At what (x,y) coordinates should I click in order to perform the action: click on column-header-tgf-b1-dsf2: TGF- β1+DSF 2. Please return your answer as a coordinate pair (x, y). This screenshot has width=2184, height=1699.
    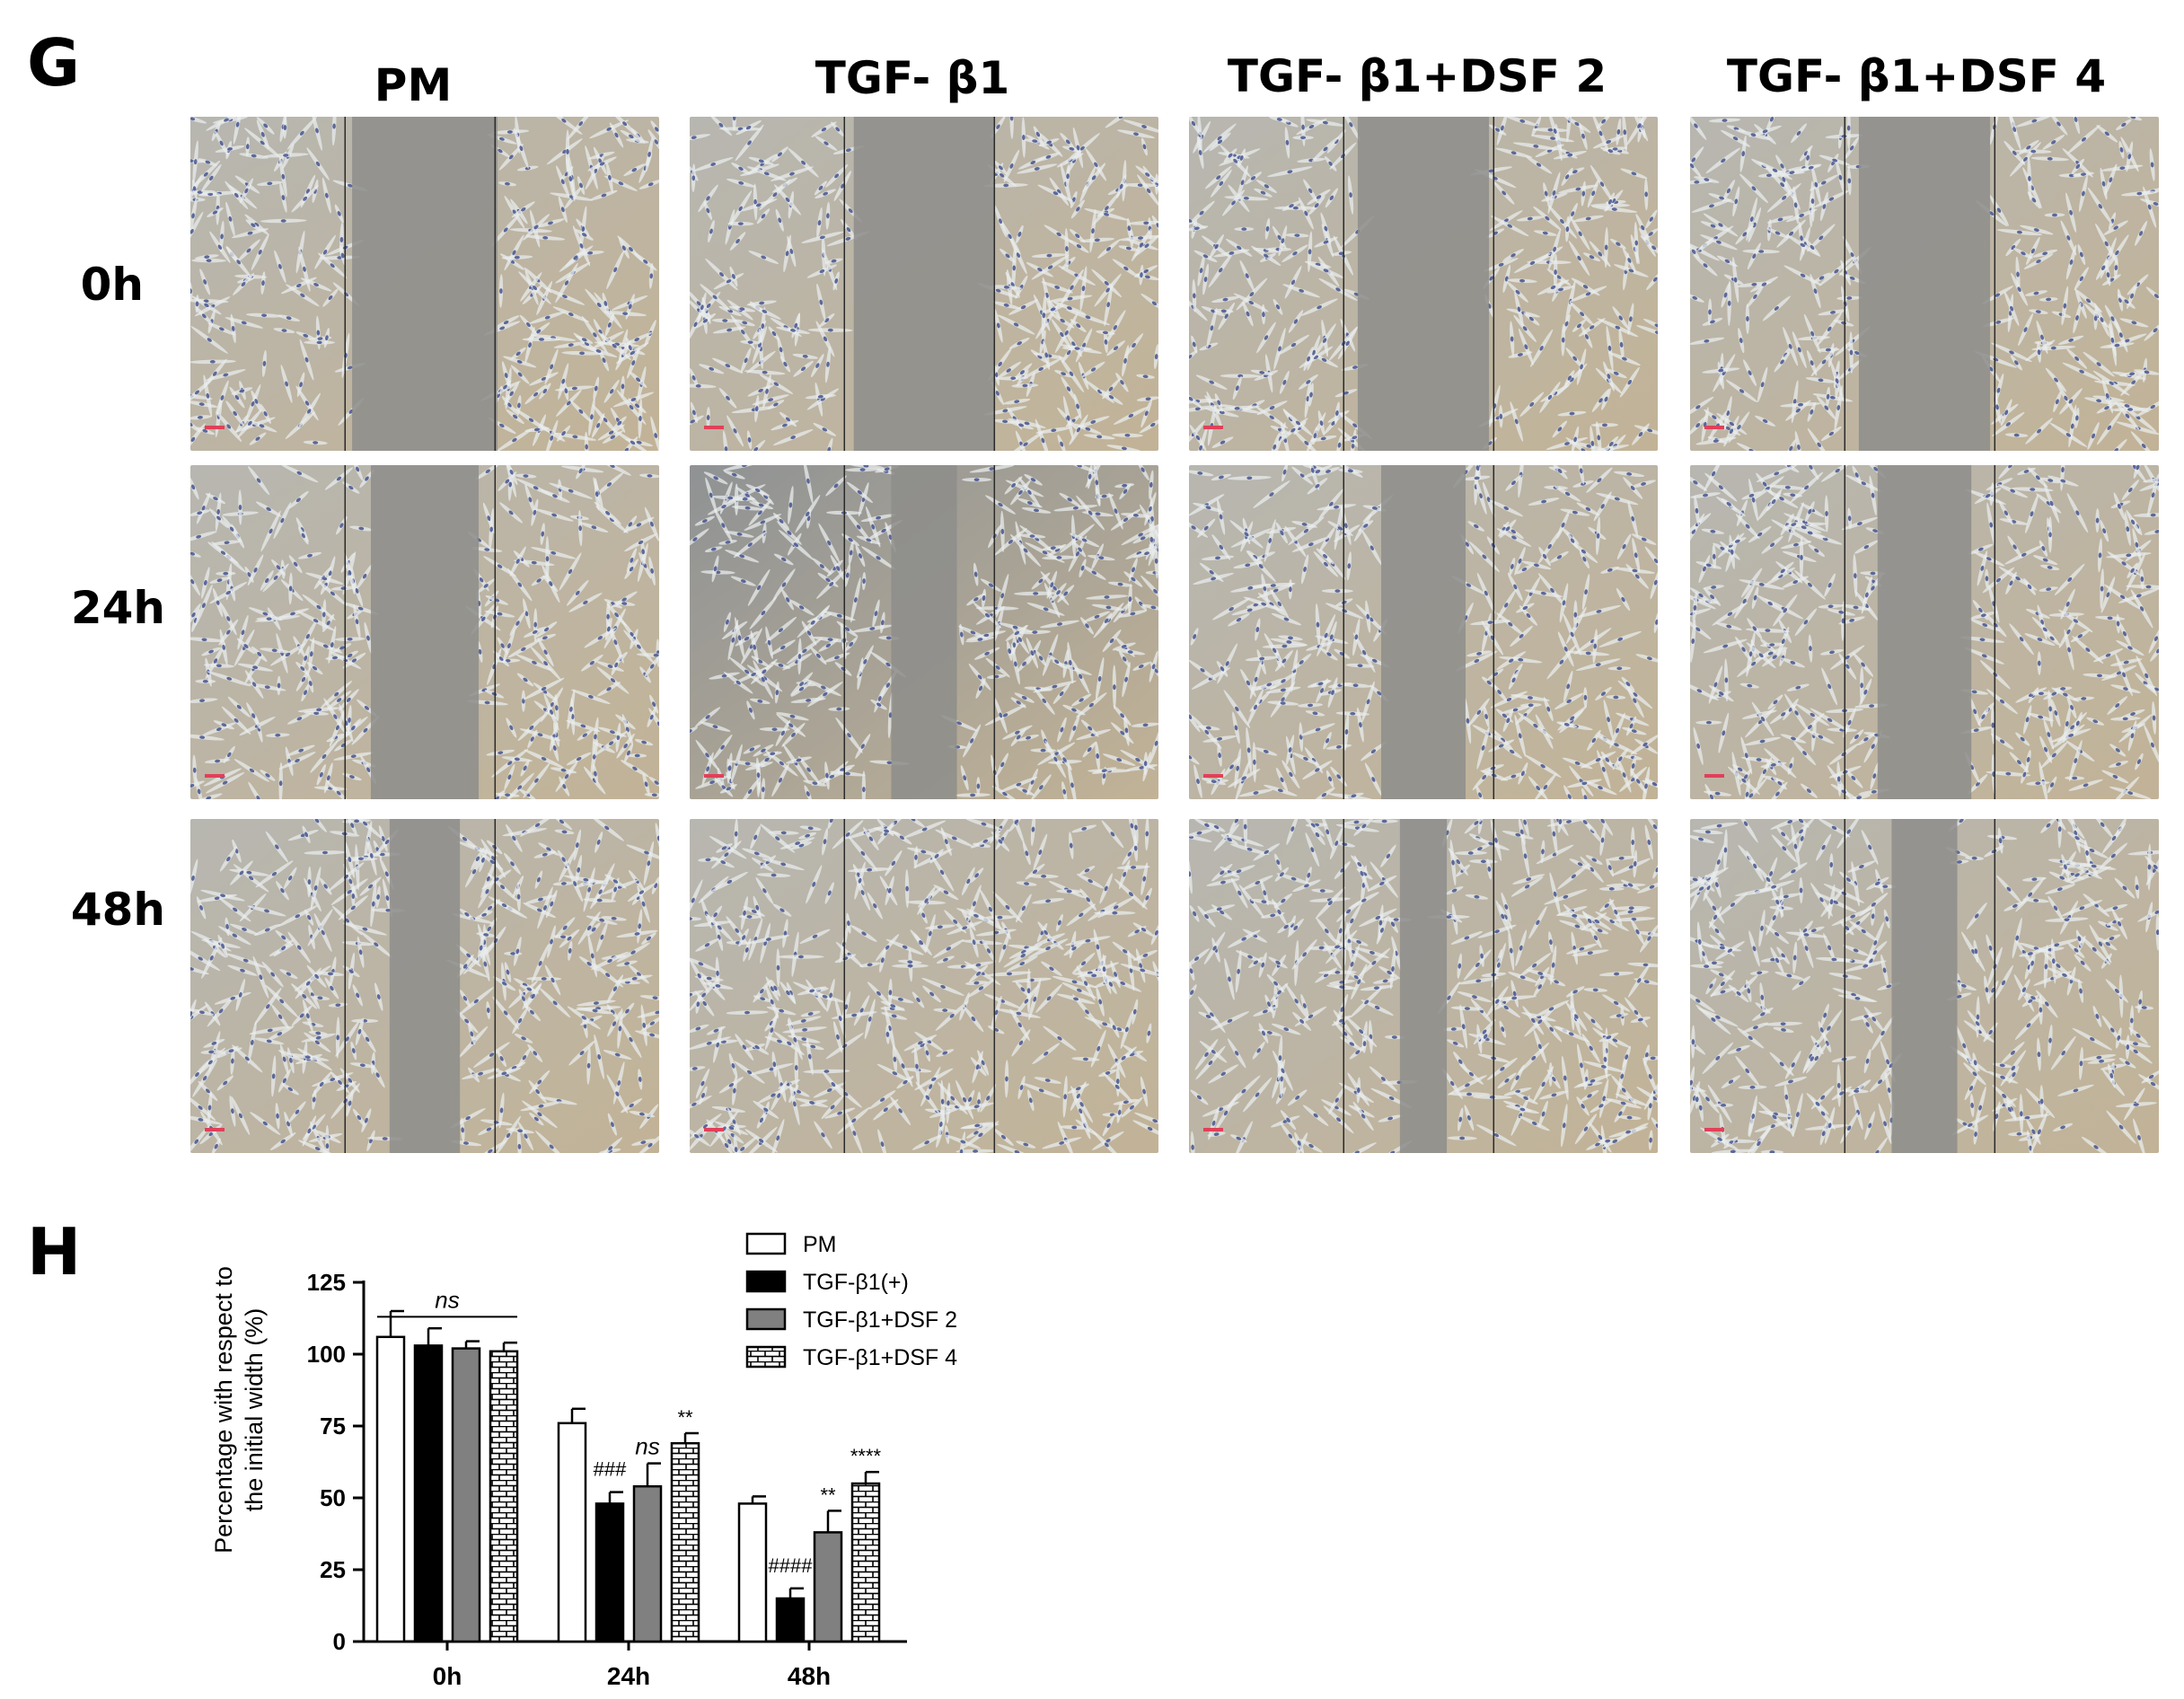
    Looking at the image, I should click on (1417, 76).